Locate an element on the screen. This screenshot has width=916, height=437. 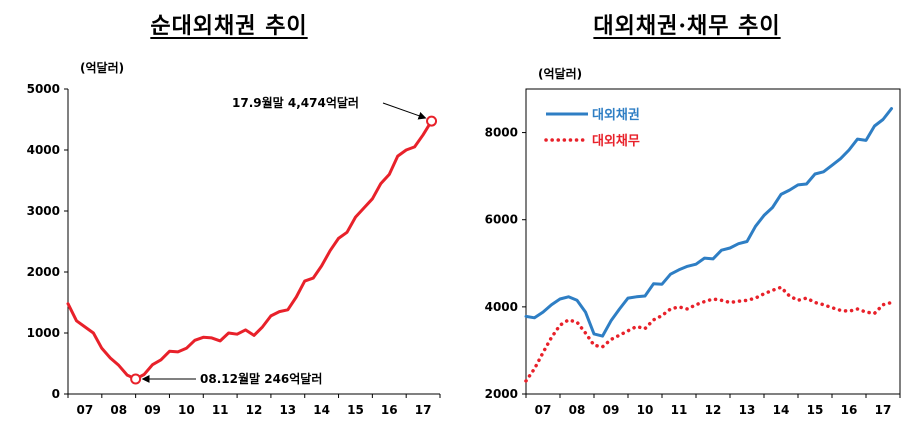
y-tick-label: 3000 is located at coordinates (43, 211).